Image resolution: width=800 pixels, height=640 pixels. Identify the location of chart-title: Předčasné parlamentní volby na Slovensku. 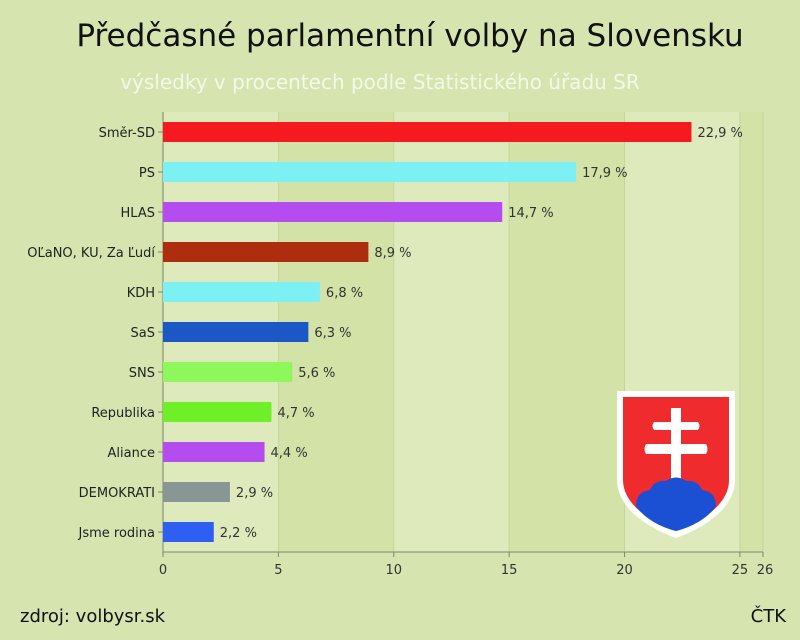
(410, 36).